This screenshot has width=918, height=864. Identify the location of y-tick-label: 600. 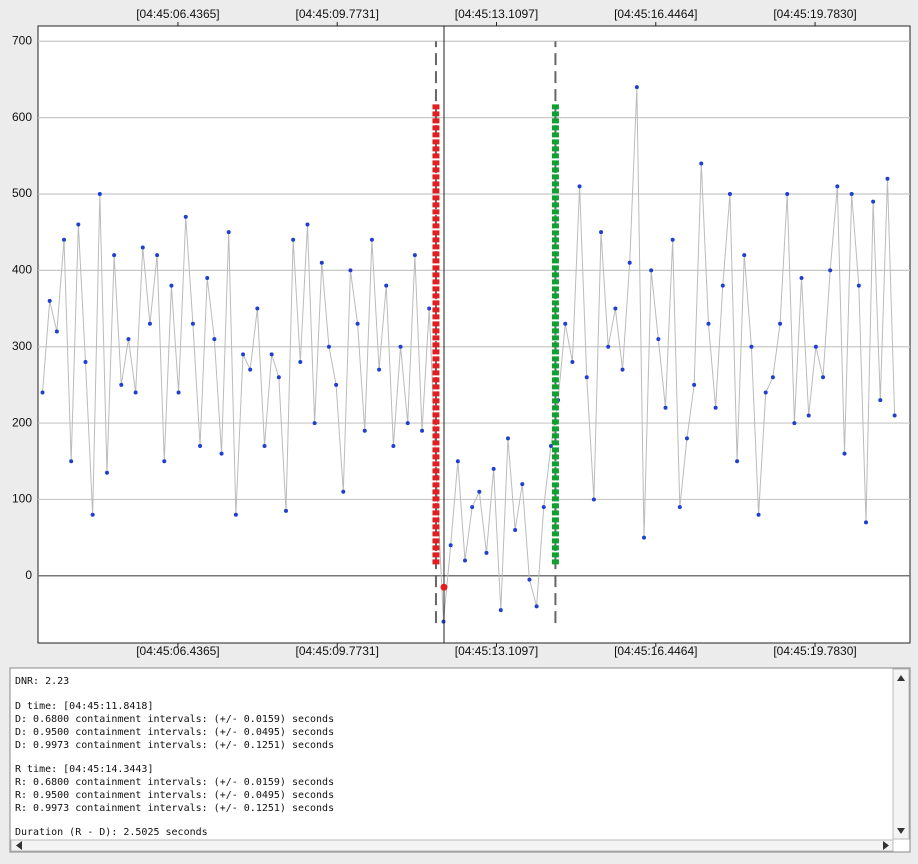
(22, 117).